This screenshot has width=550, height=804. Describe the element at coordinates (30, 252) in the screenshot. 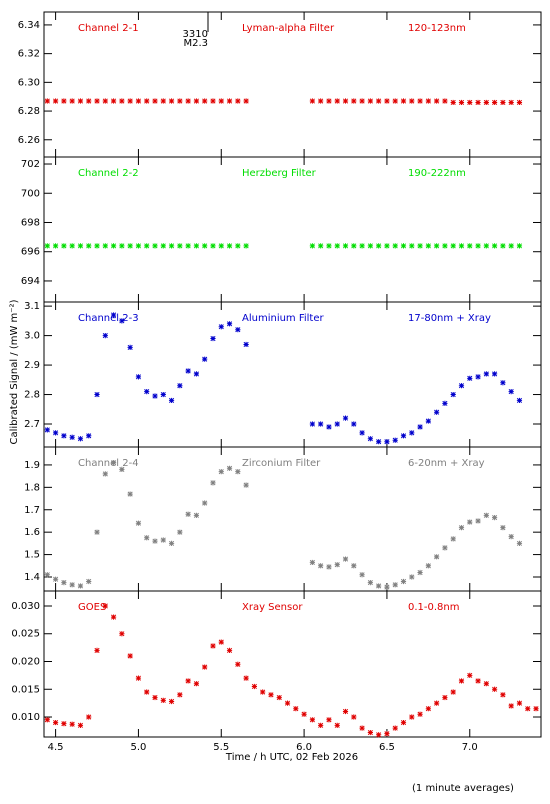

I see `y-tick-label: 696` at that location.